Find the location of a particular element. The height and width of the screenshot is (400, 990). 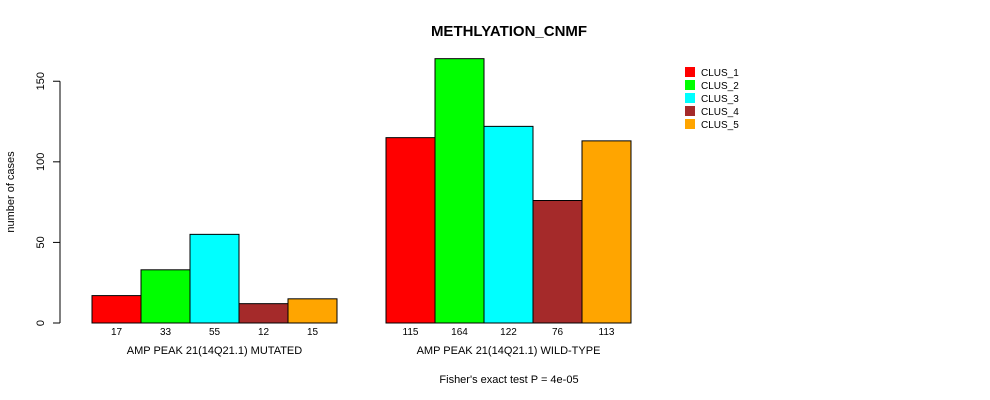

y-tick-label: 0 is located at coordinates (41, 323).